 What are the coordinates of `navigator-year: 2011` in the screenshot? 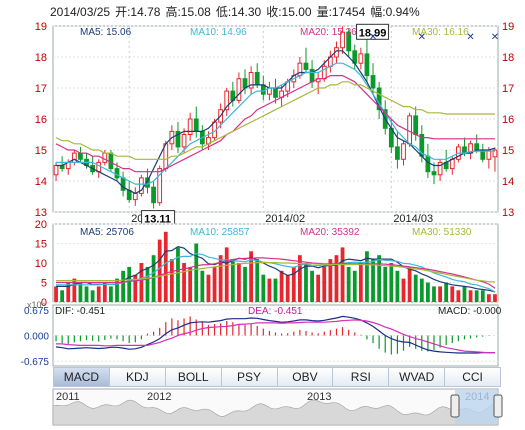 It's located at (68, 397).